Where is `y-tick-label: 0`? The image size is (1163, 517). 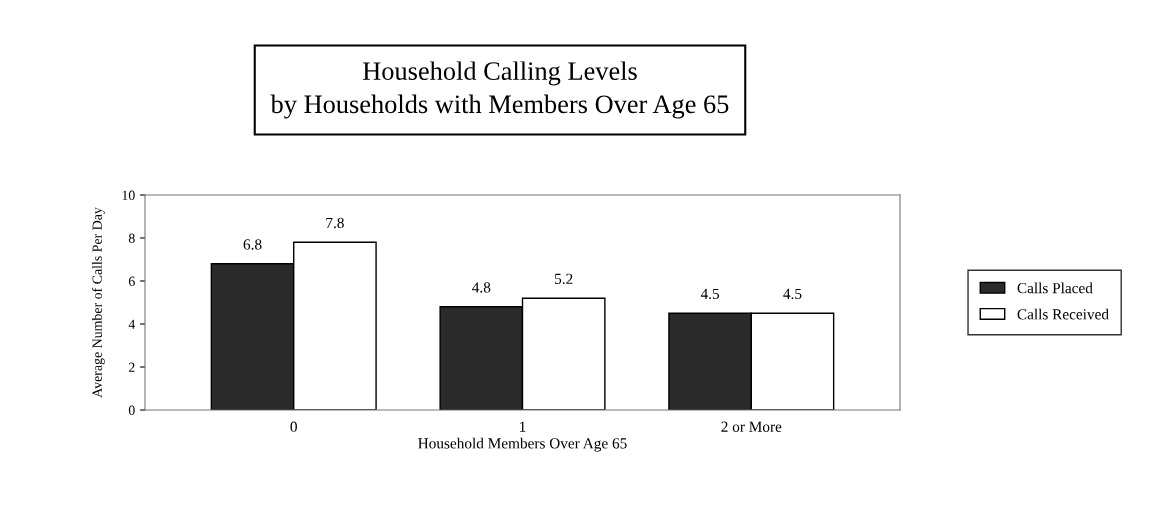 y-tick-label: 0 is located at coordinates (131, 410).